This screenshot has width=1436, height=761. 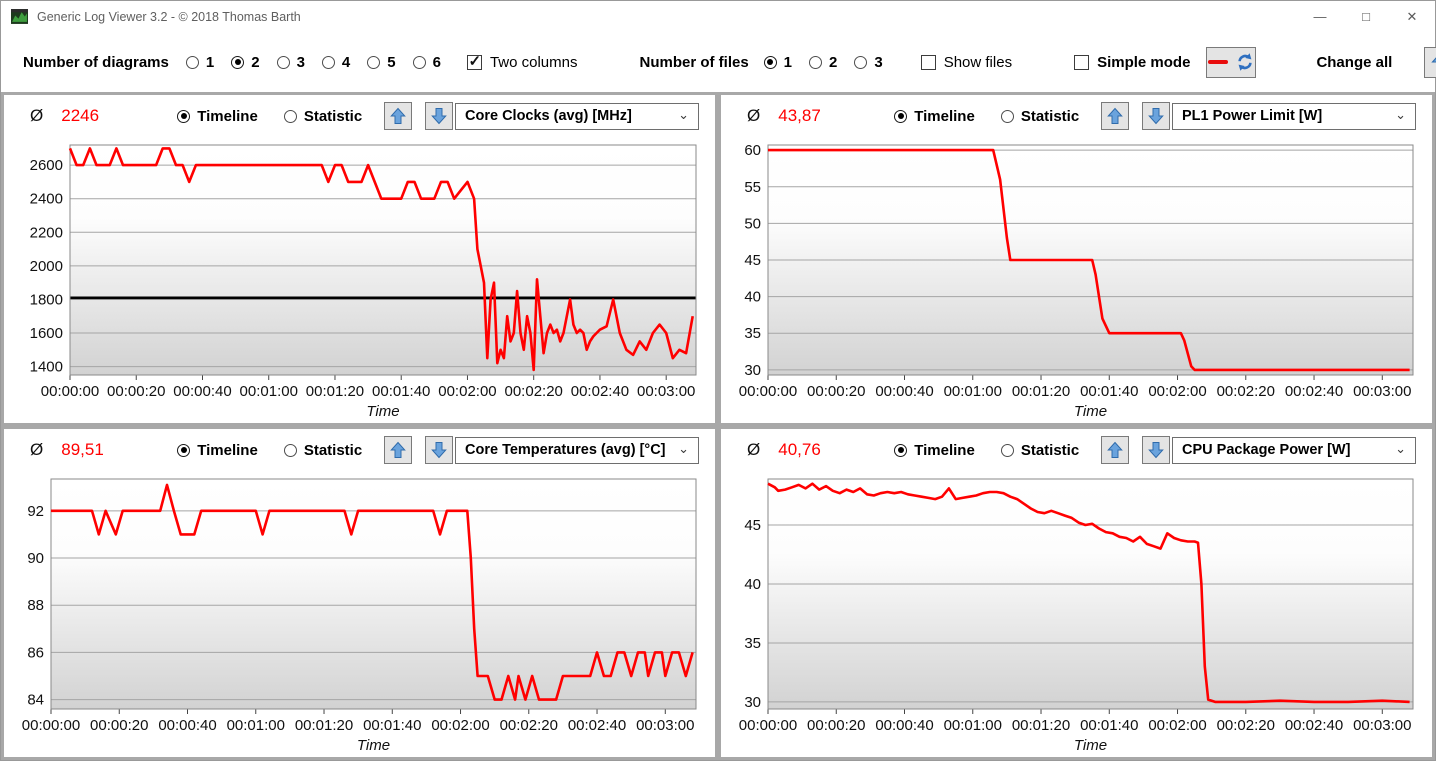 What do you see at coordinates (1294, 450) in the screenshot?
I see `measure-select: CPU Package Power [W] ⌄` at bounding box center [1294, 450].